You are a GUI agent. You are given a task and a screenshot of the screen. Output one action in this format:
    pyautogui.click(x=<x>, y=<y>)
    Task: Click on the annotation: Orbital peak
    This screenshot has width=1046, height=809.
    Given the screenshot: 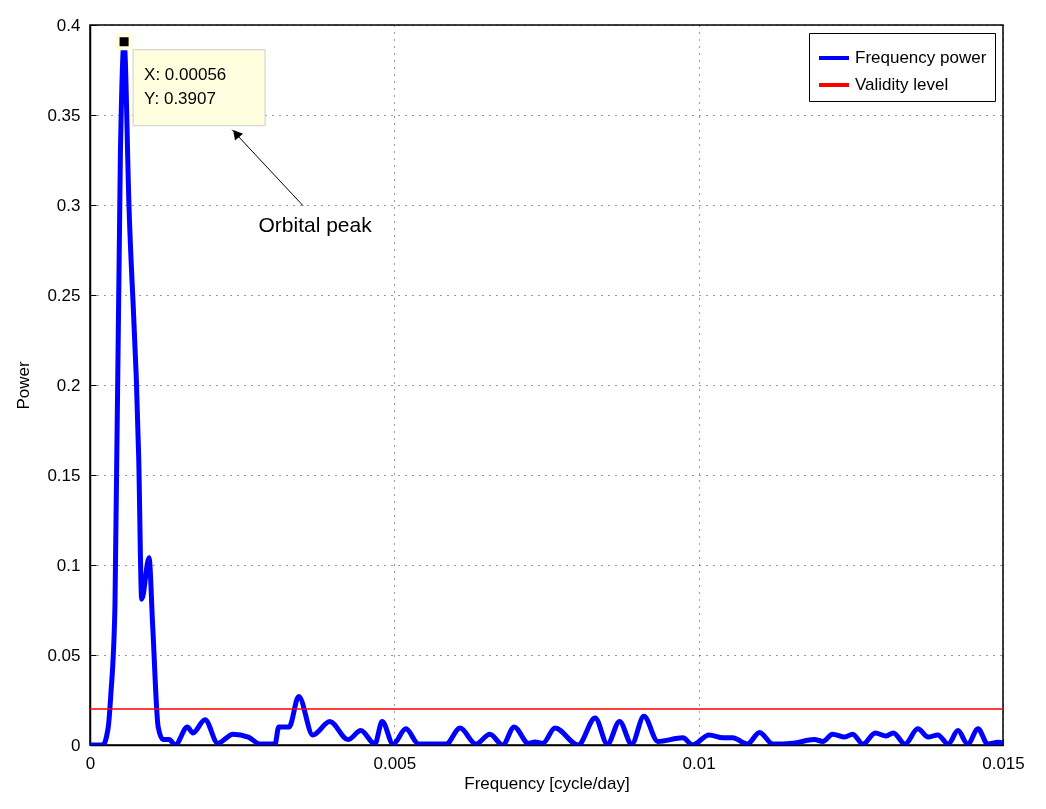 What is the action you would take?
    pyautogui.click(x=315, y=224)
    